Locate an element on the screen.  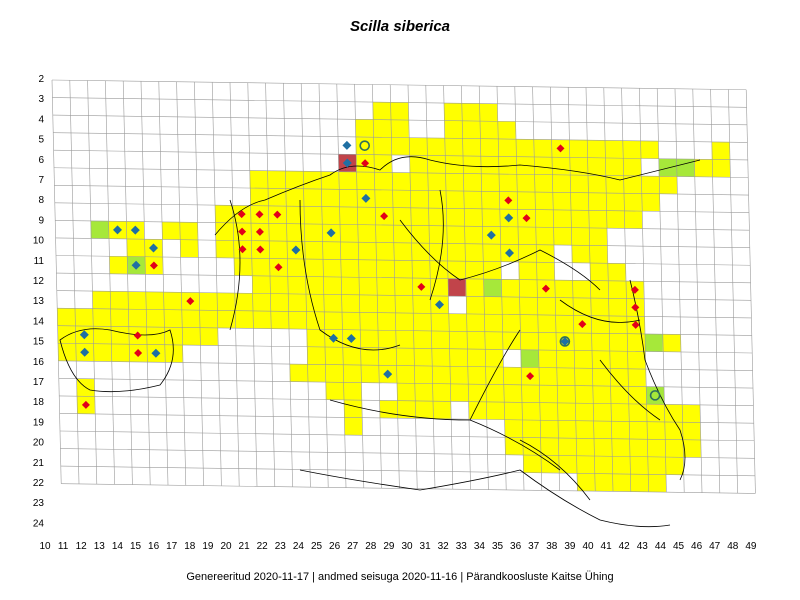
x-tick-label: 45 is located at coordinates (679, 546).